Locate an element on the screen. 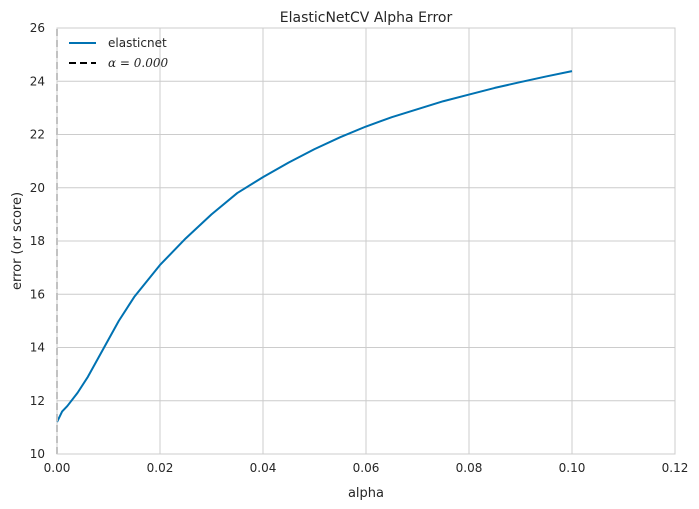 This screenshot has width=699, height=509. chart-title: ElasticNetCV Alpha Error is located at coordinates (366, 18).